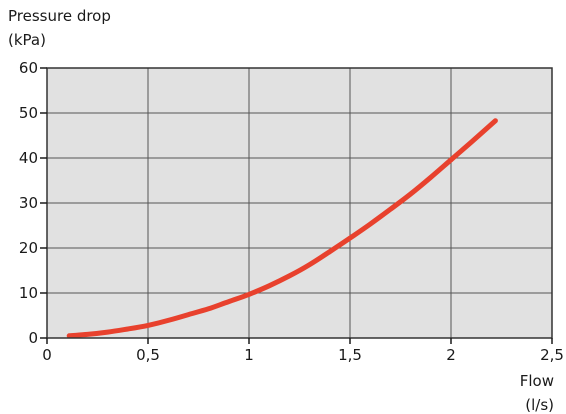  Describe the element at coordinates (539, 405) in the screenshot. I see `x-axis-label-line2: (l/s)` at that location.